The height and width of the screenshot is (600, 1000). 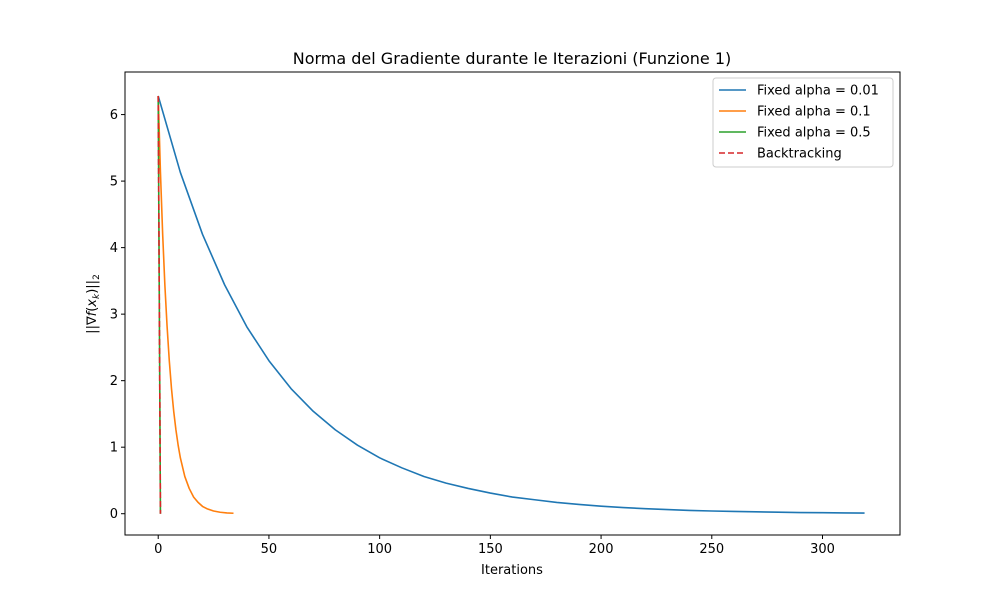 I want to click on legend-box, so click(x=803, y=122).